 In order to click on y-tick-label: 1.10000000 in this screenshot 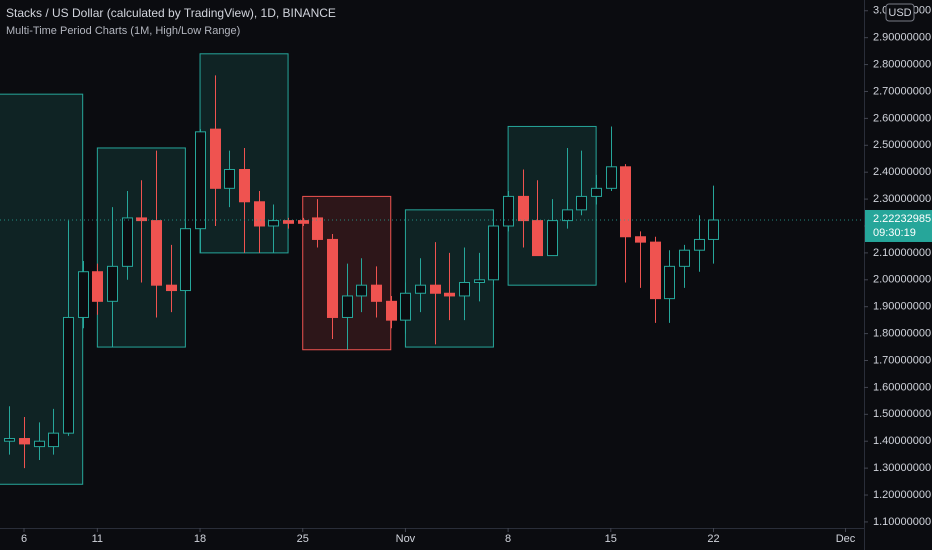, I will do `click(902, 522)`.